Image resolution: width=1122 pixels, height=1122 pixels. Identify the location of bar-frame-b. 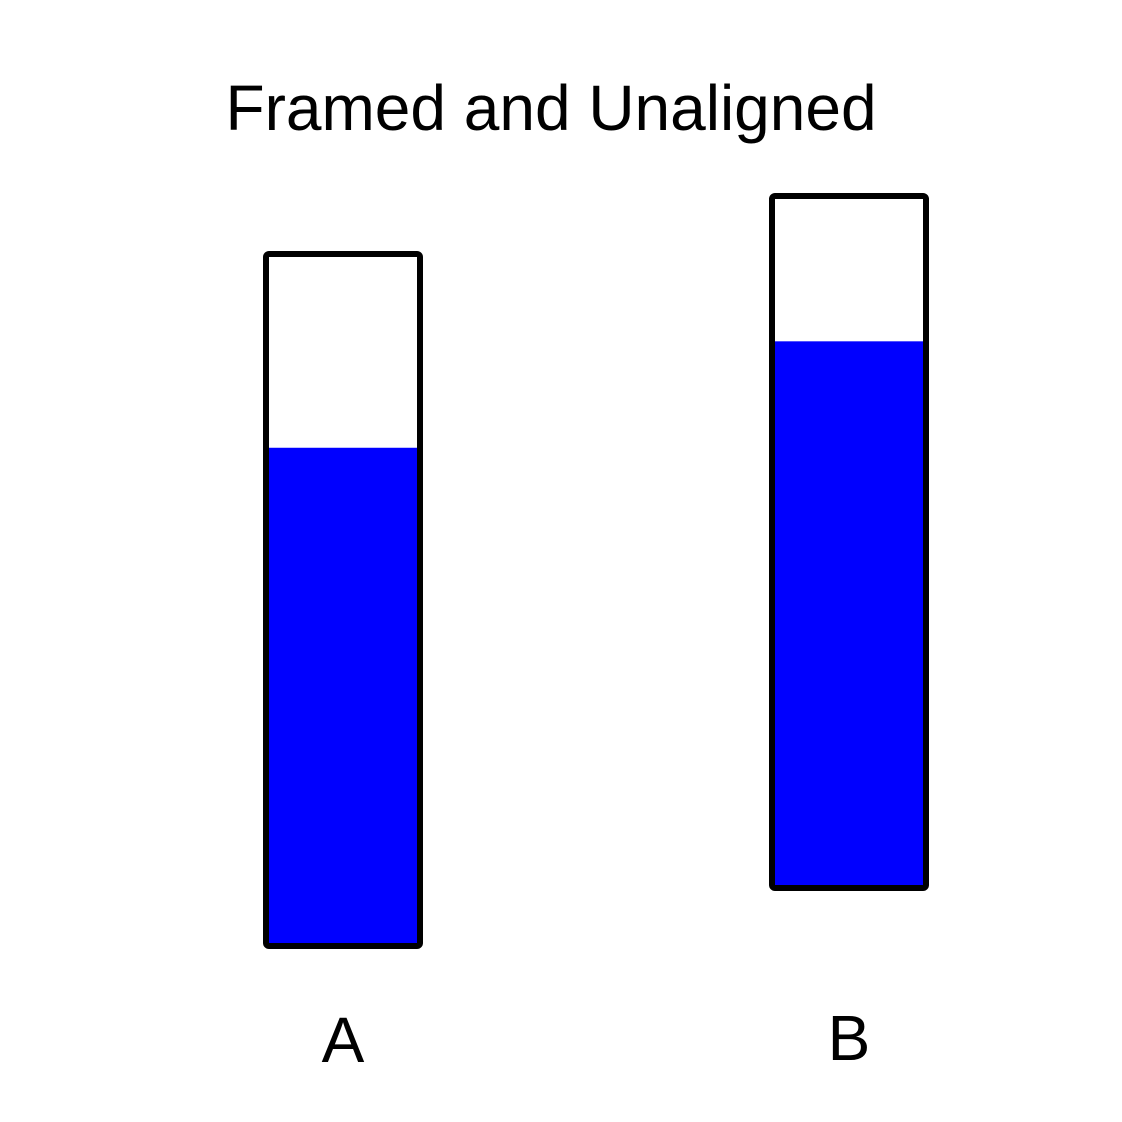
(849, 542).